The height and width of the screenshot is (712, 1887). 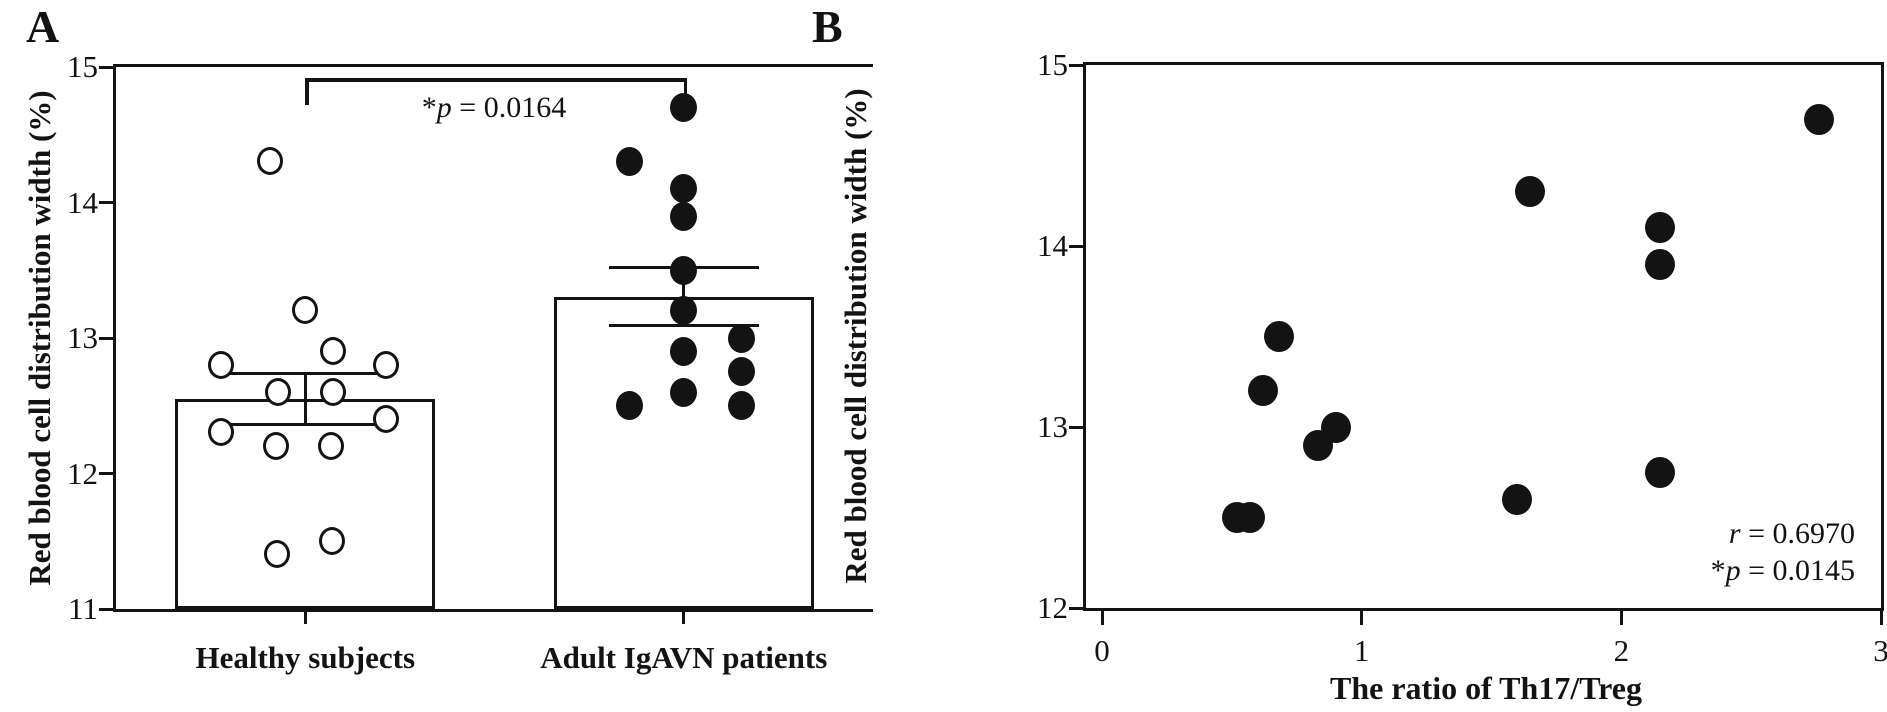 I want to click on panel-label-b: B, so click(x=827, y=26).